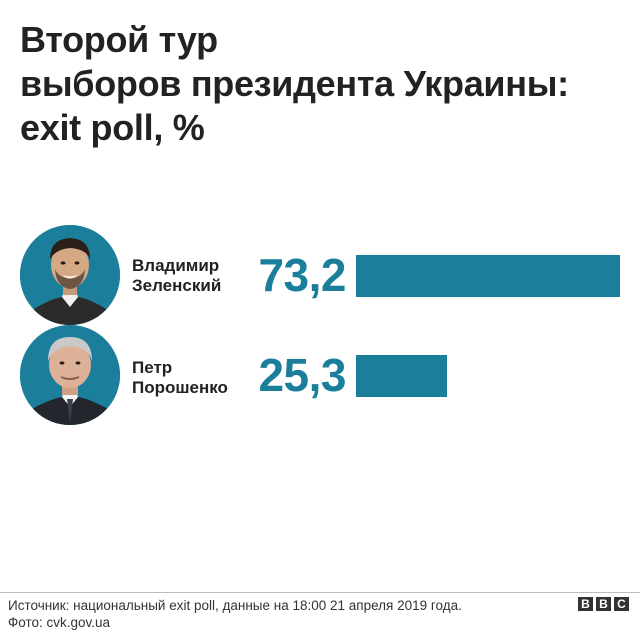  I want to click on candidate-first-name: Петр, so click(152, 367).